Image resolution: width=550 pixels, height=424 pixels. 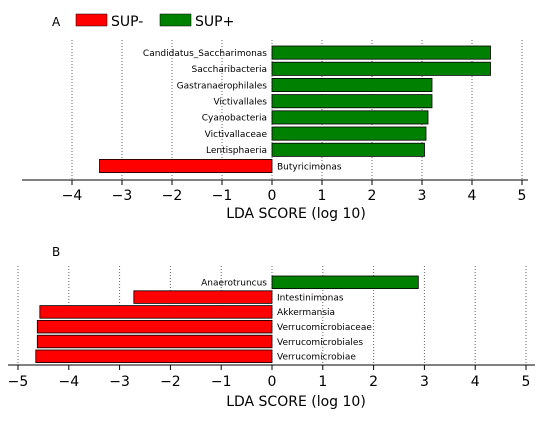 I want to click on panel-b-tick-label: 2, so click(x=373, y=382).